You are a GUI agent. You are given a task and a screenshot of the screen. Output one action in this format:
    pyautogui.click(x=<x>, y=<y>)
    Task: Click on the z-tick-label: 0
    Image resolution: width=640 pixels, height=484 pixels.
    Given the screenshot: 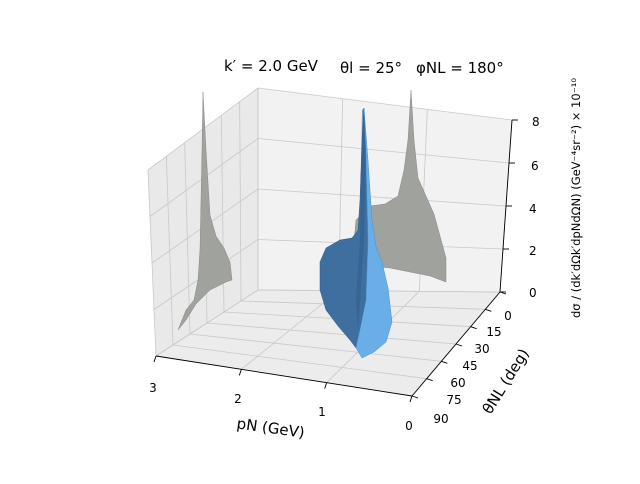 What is the action you would take?
    pyautogui.click(x=533, y=293)
    